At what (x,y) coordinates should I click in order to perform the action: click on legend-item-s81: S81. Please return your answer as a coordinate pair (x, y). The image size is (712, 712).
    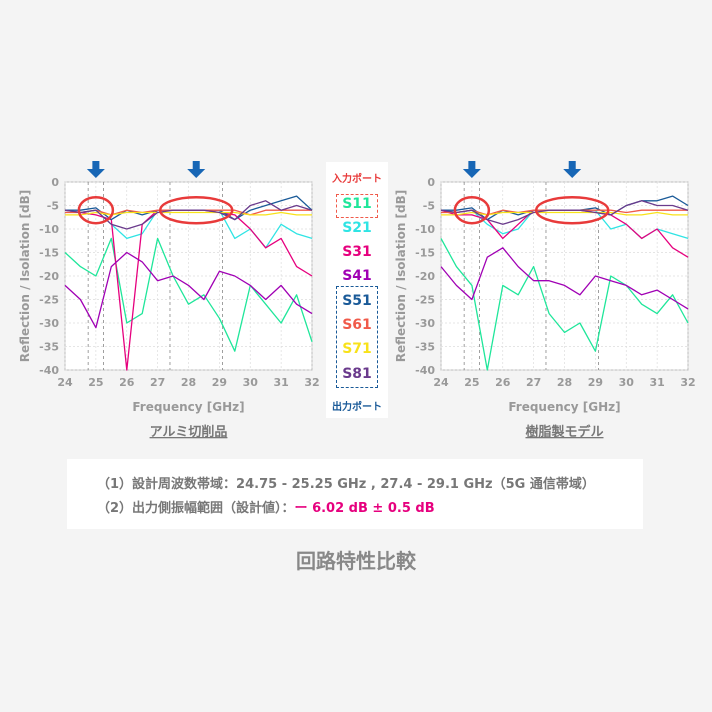
    Looking at the image, I should click on (357, 374).